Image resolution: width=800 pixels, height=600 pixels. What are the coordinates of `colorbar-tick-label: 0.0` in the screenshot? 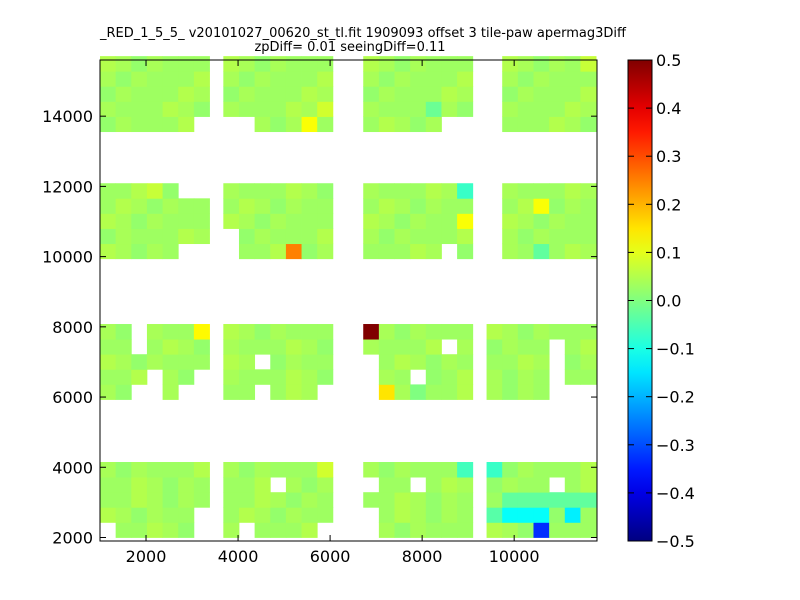 It's located at (668, 301).